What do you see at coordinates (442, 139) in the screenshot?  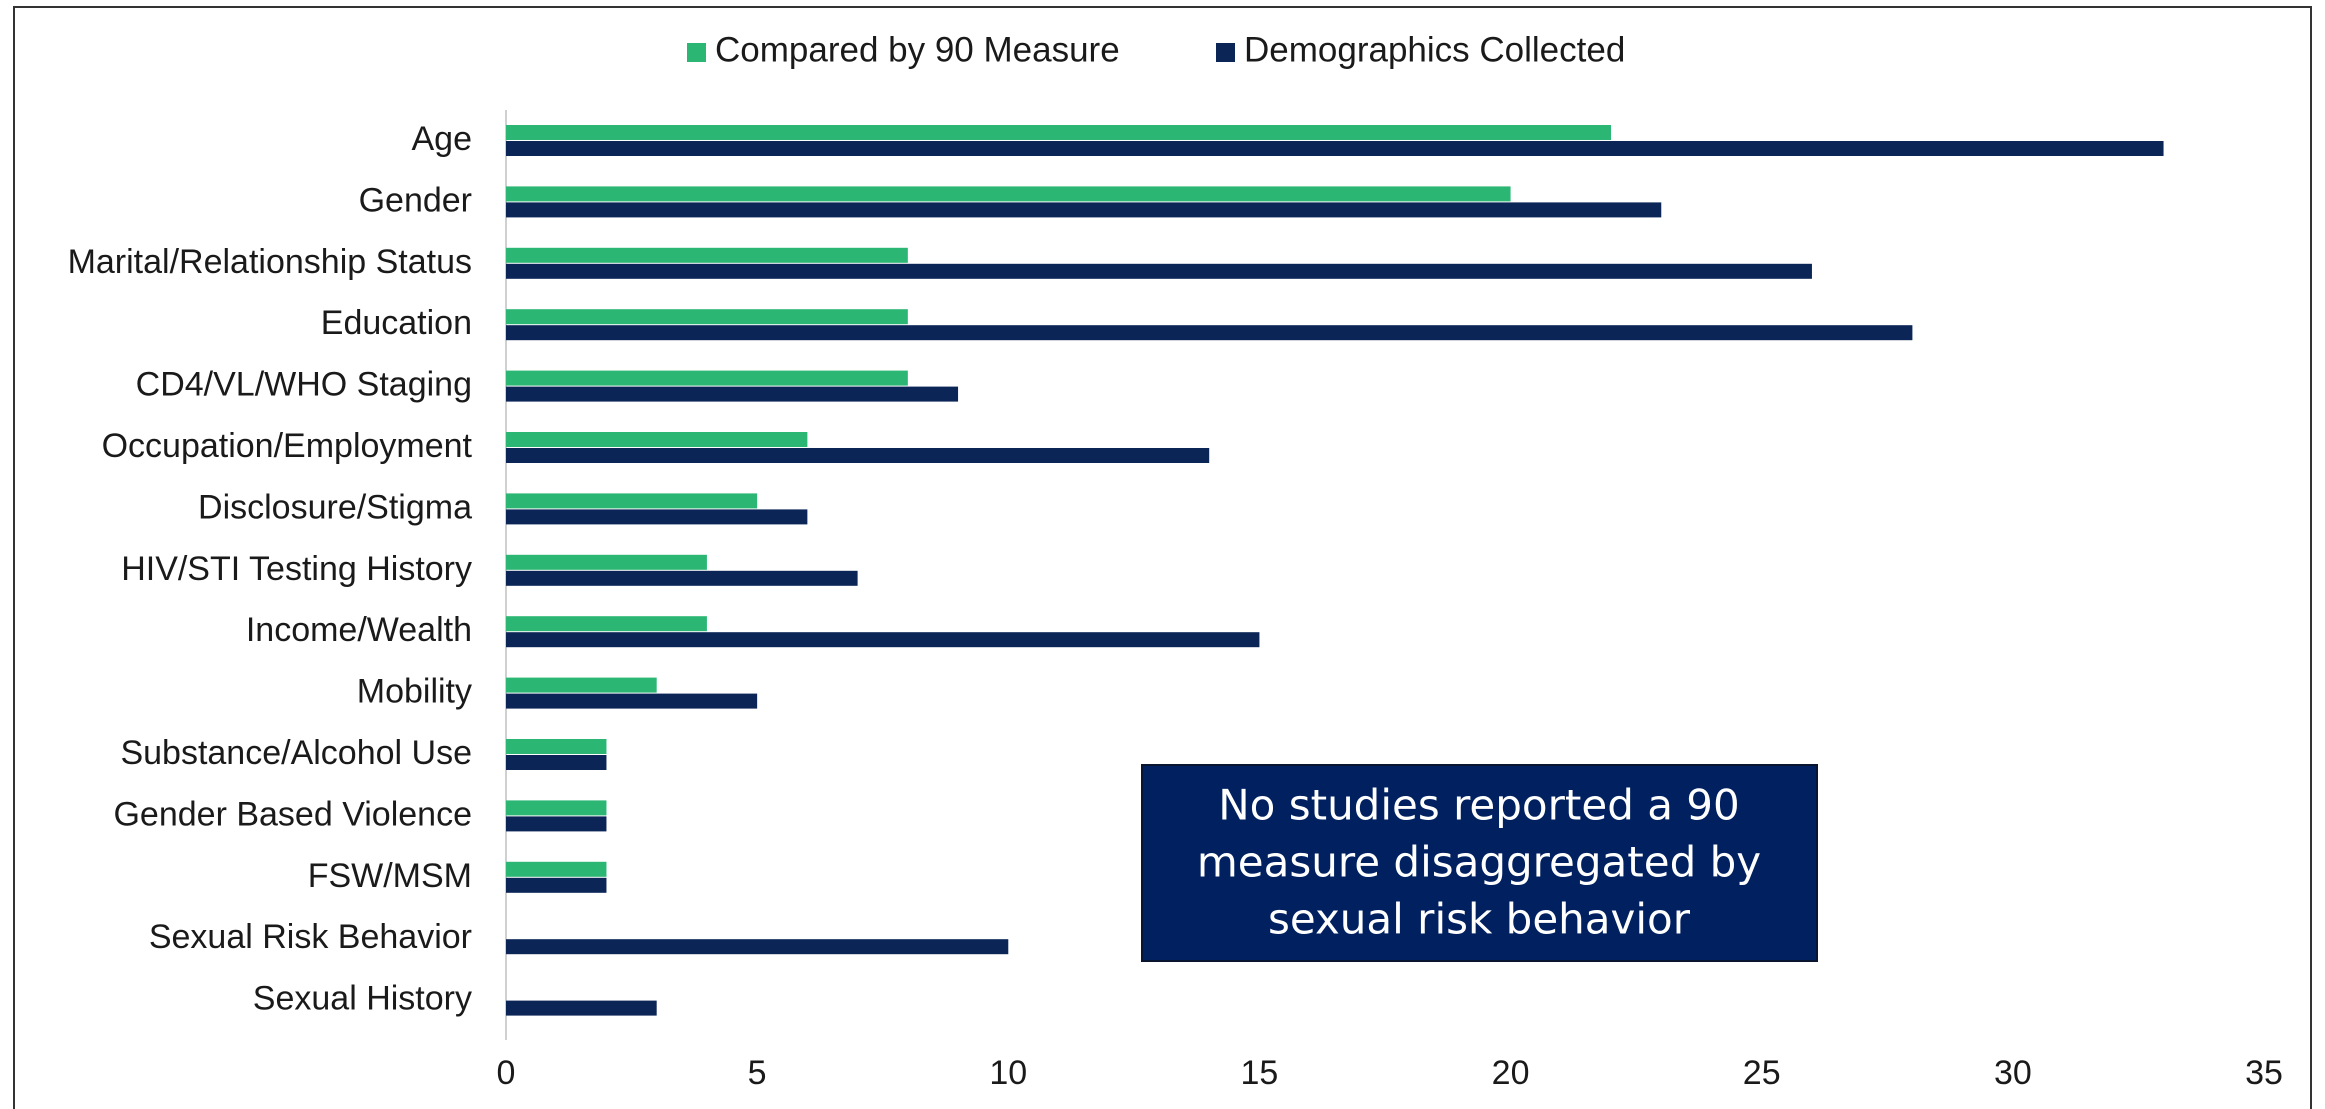 I see `category-label: Age` at bounding box center [442, 139].